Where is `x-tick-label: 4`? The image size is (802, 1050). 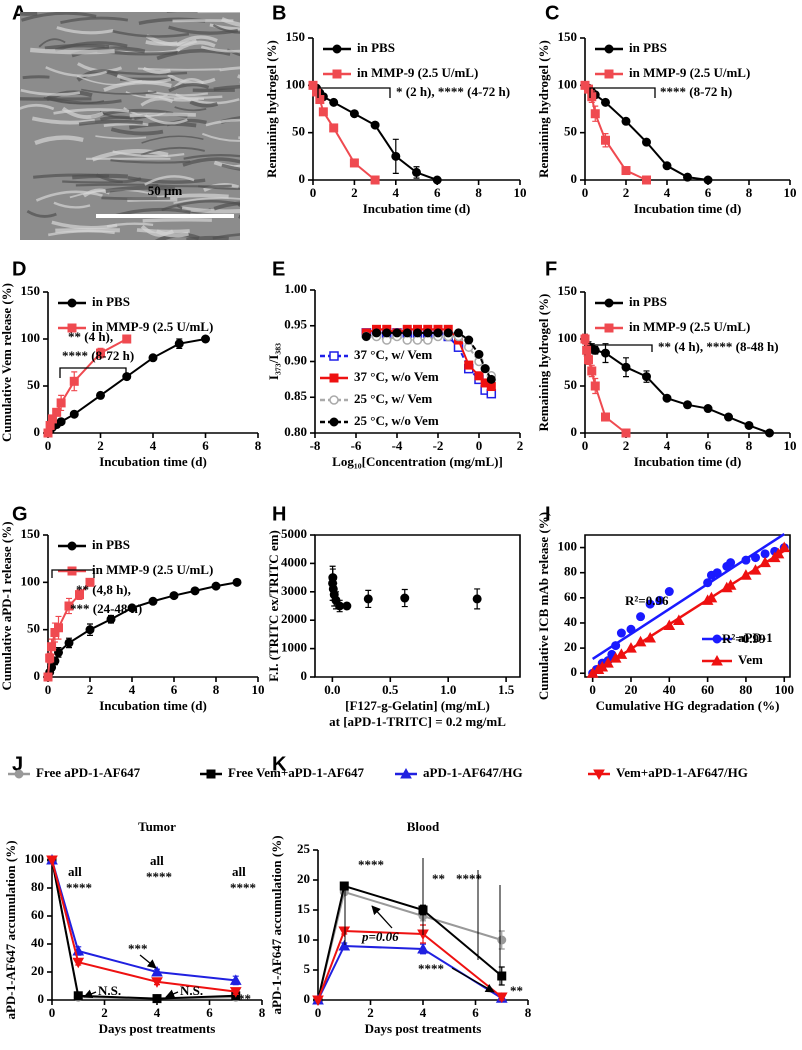
x-tick-label: 4 is located at coordinates (667, 192).